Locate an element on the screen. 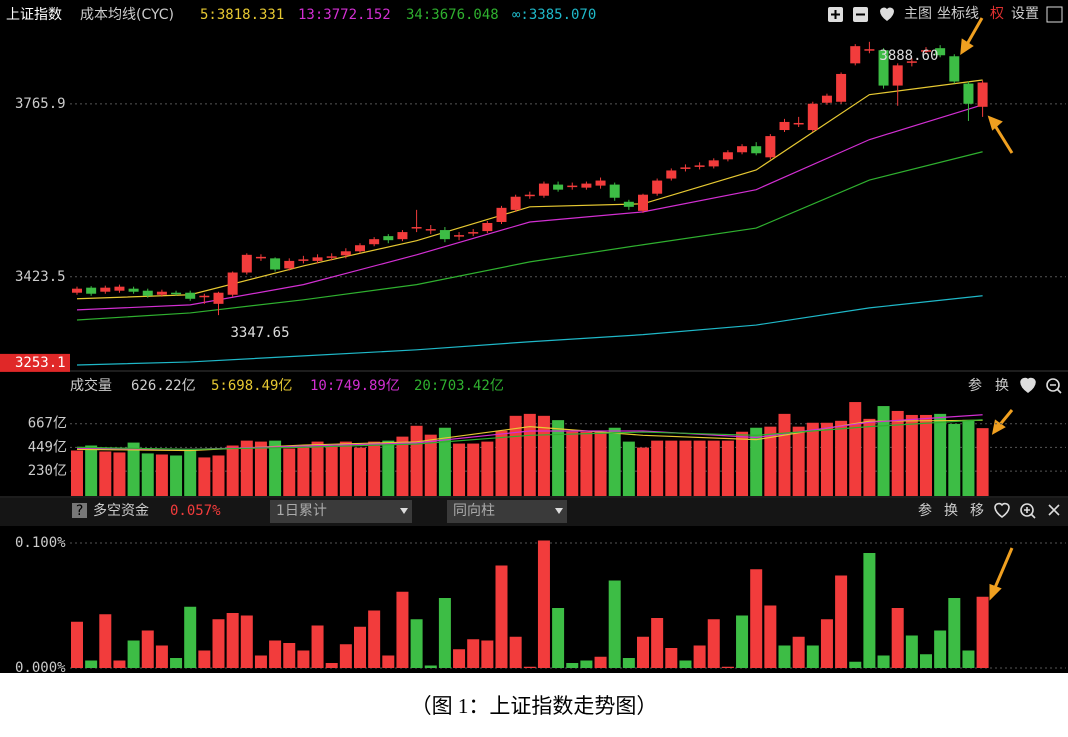  current-price-box is located at coordinates (35, 362).